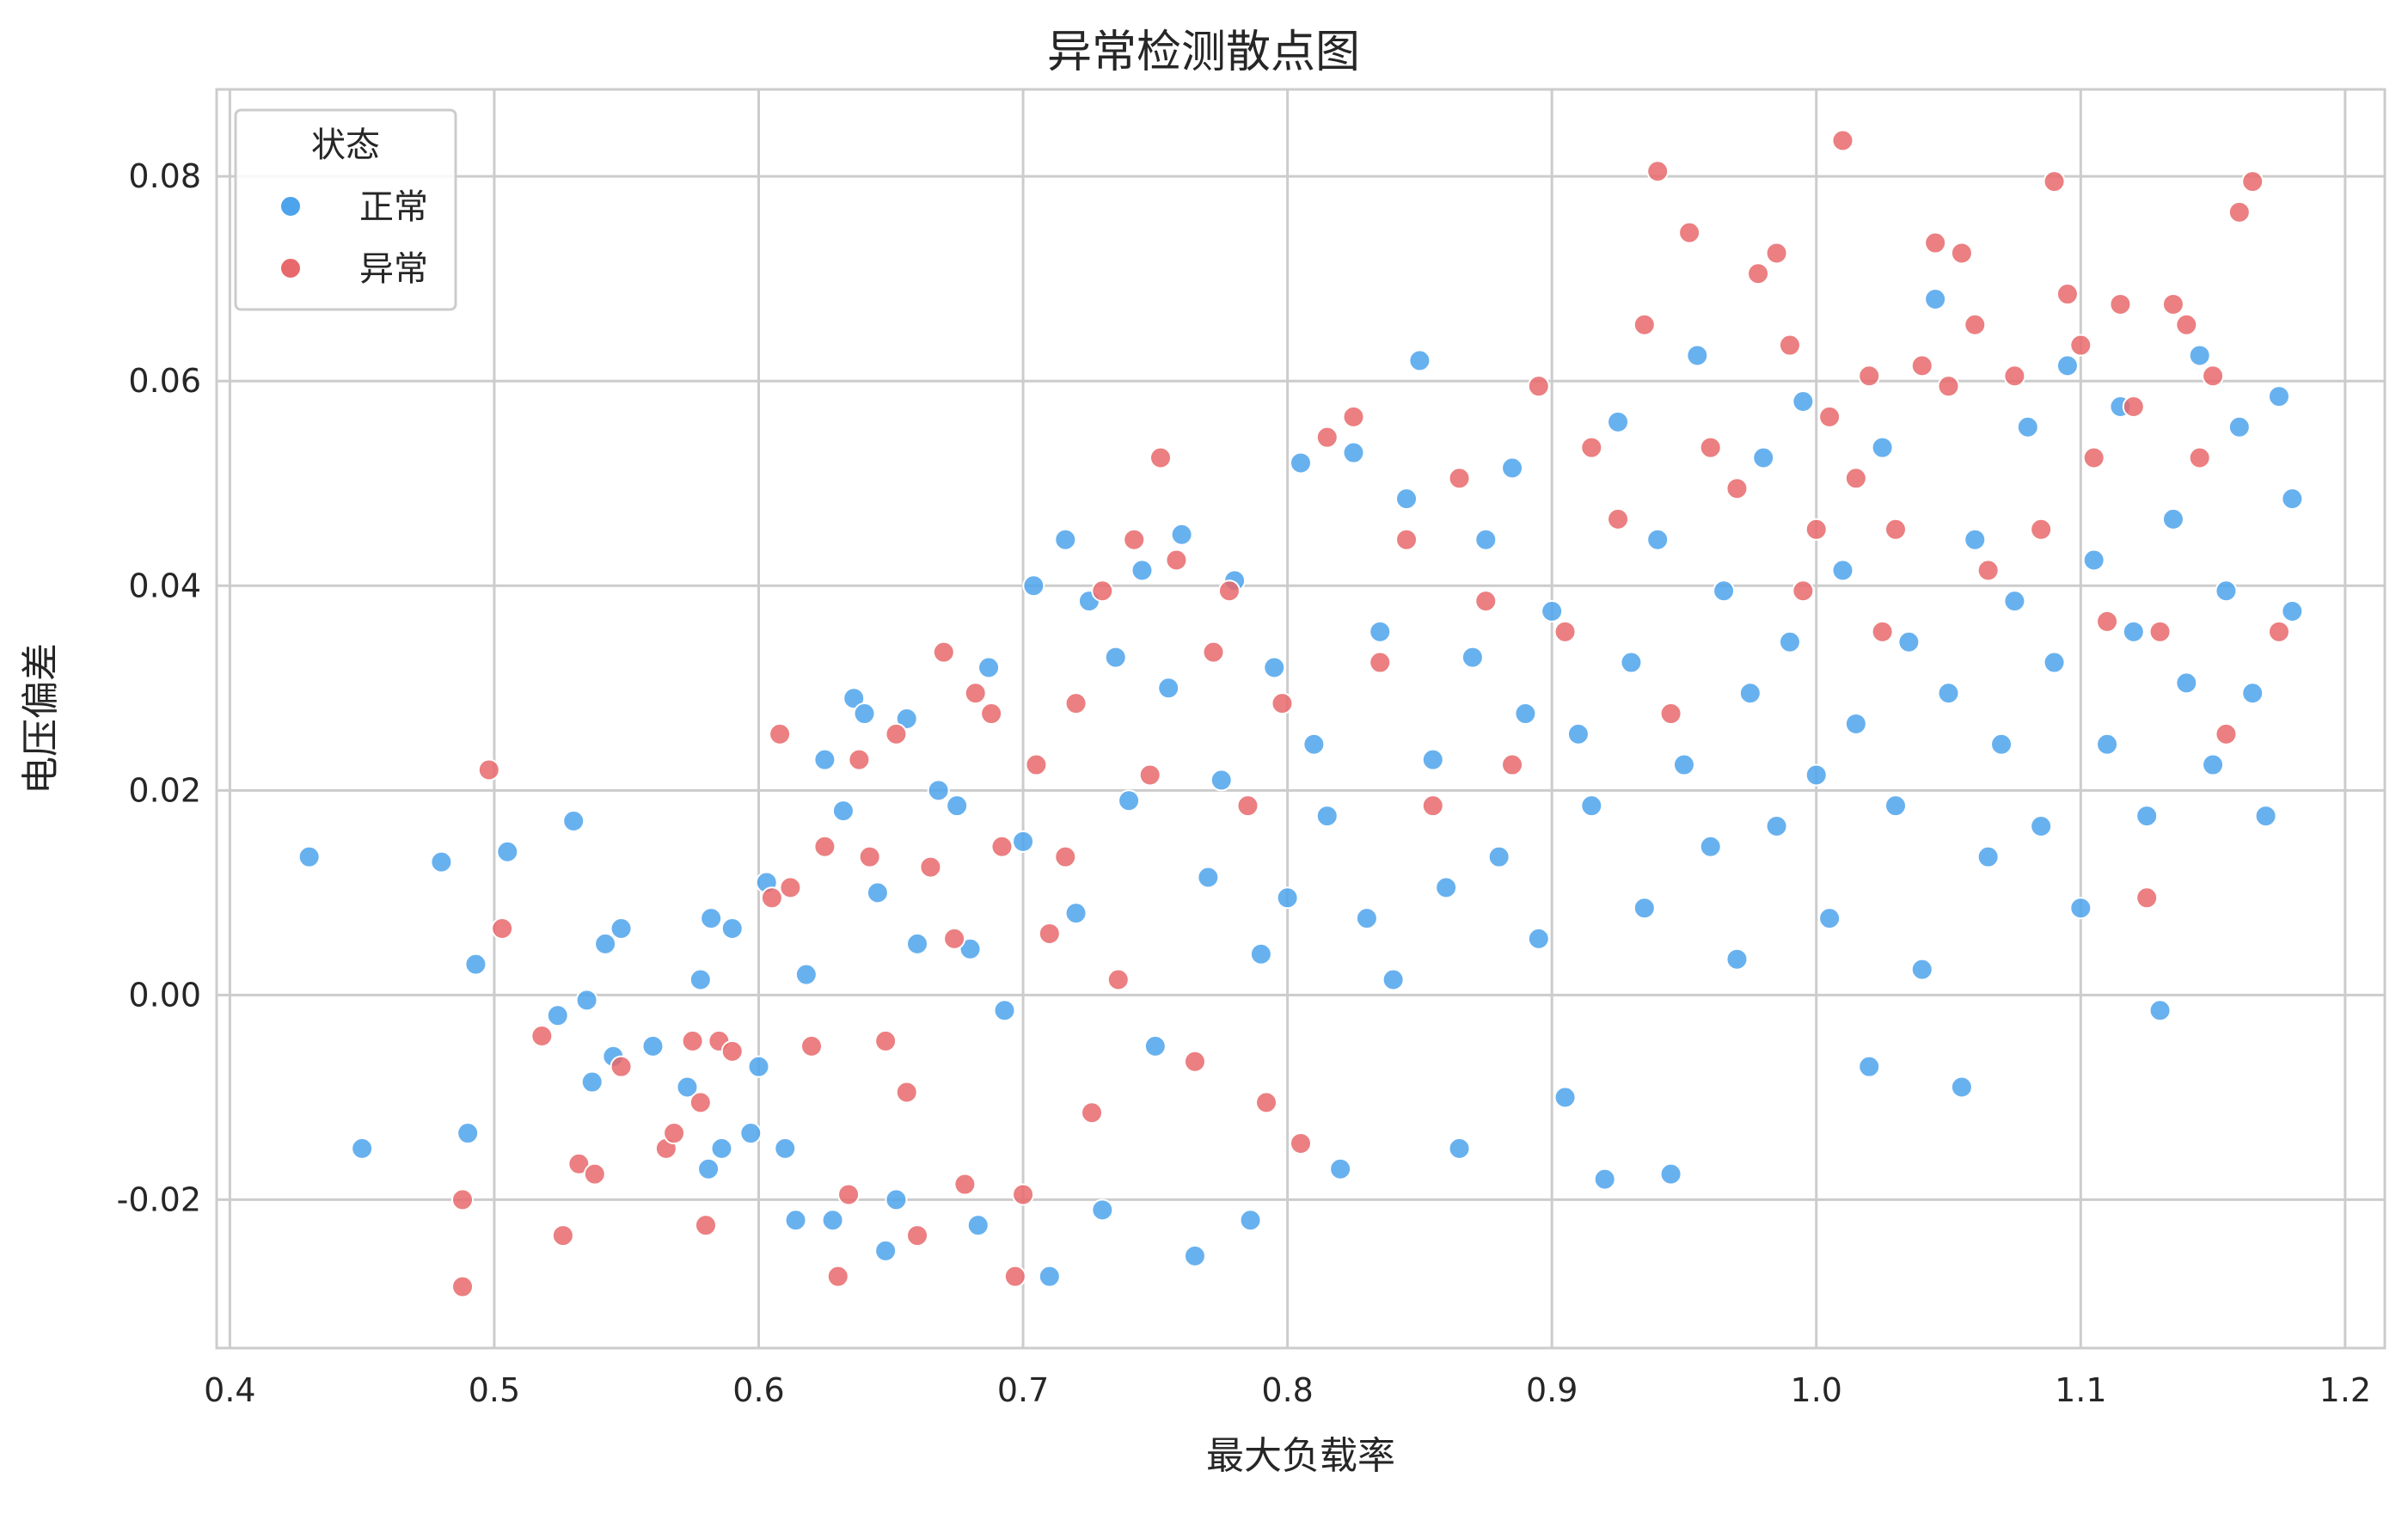  Describe the element at coordinates (290, 268) in the screenshot. I see `legend-marker-anomaly` at that location.